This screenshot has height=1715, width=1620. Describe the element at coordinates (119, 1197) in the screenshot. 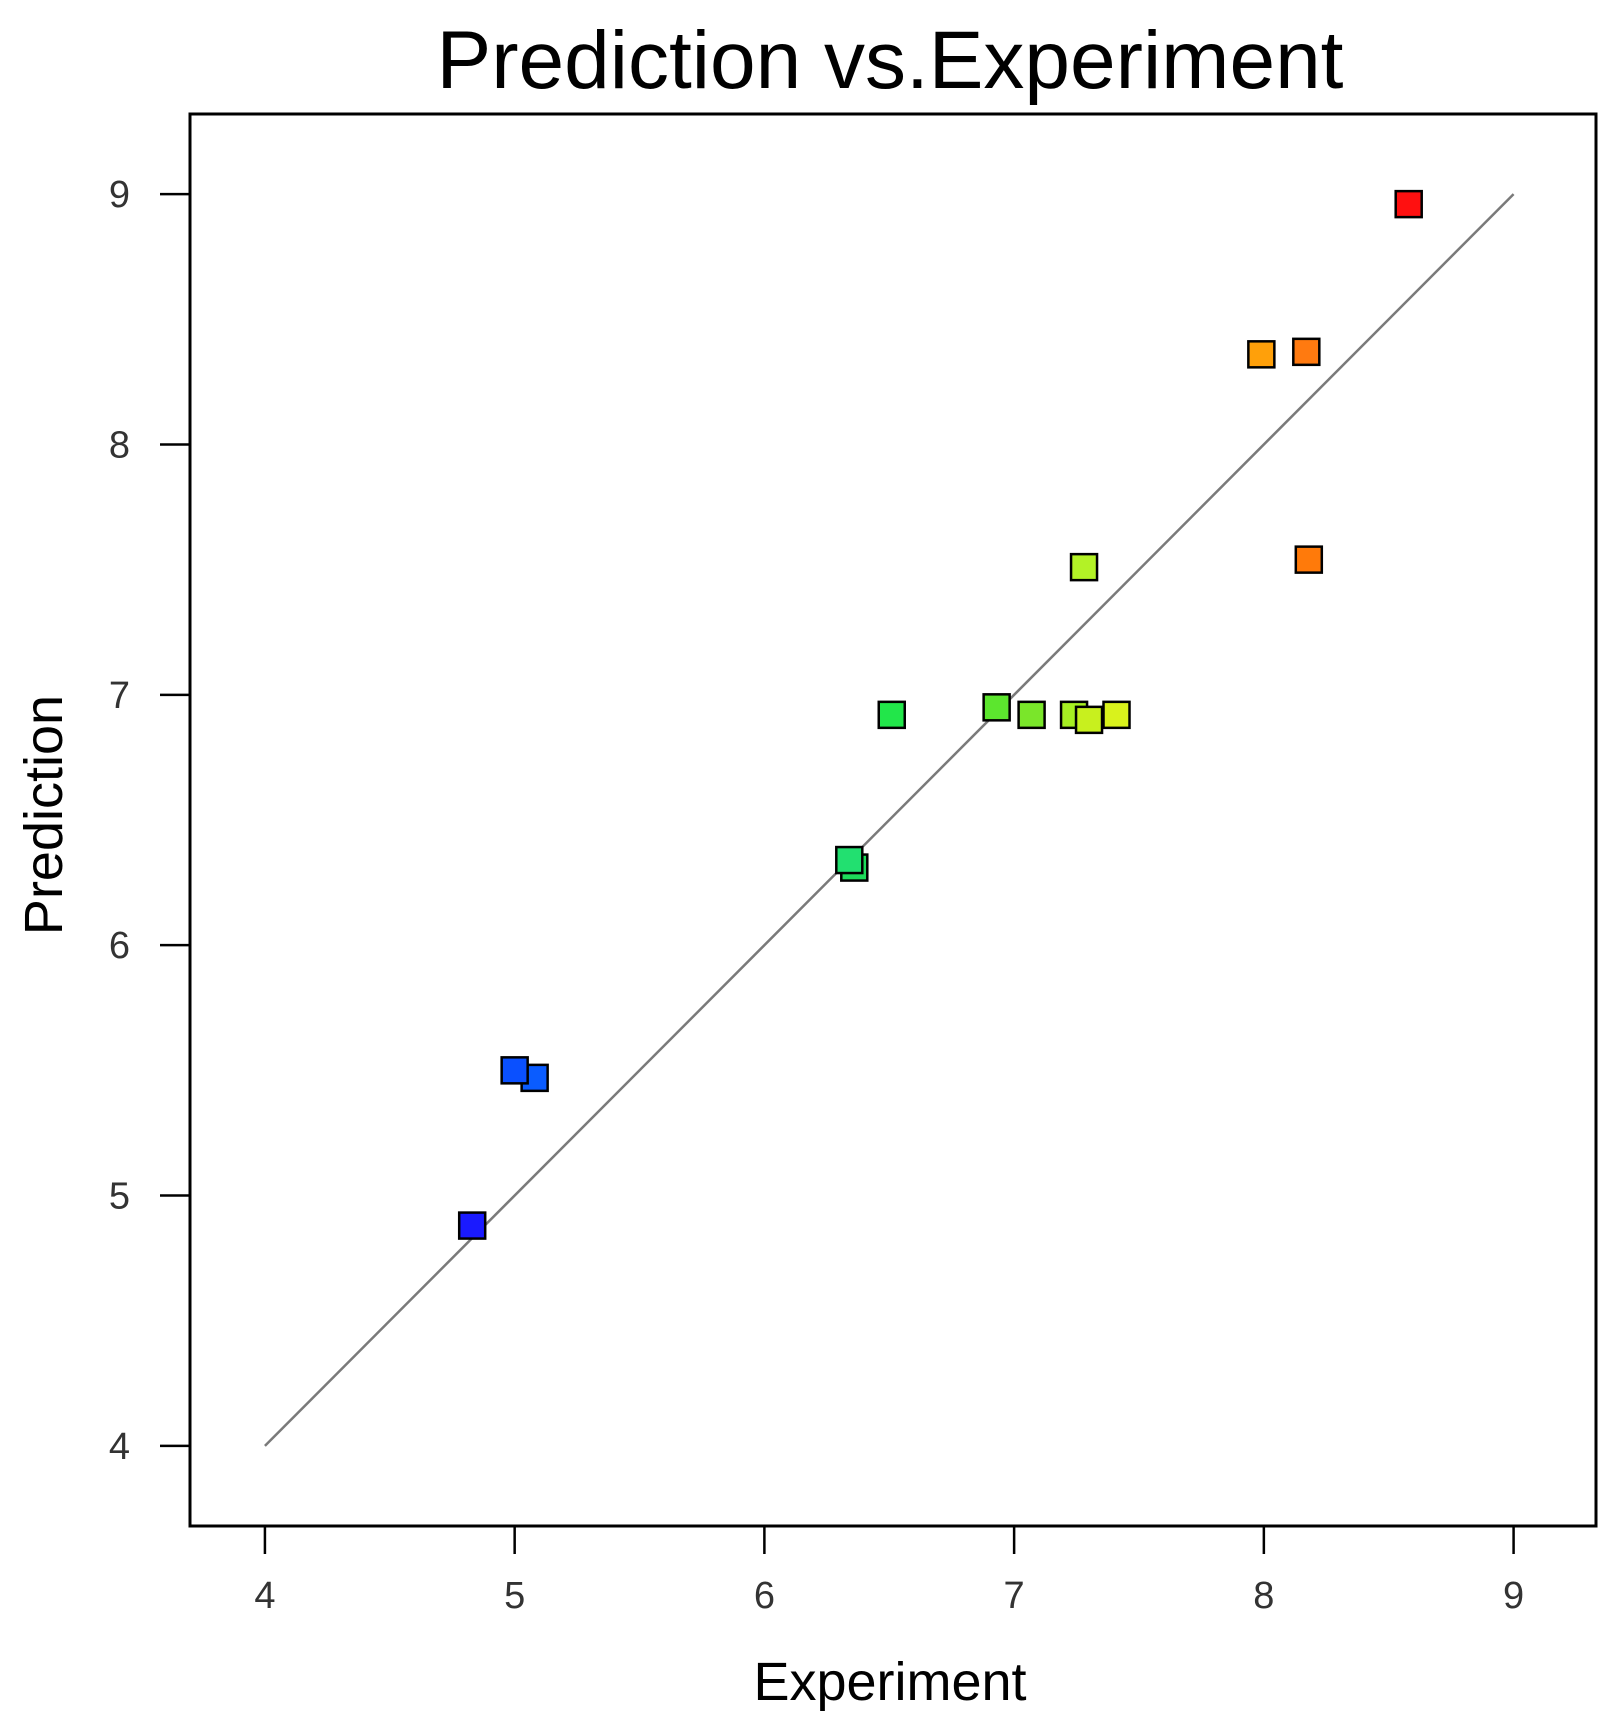

I see `y-tick-label: 5` at that location.